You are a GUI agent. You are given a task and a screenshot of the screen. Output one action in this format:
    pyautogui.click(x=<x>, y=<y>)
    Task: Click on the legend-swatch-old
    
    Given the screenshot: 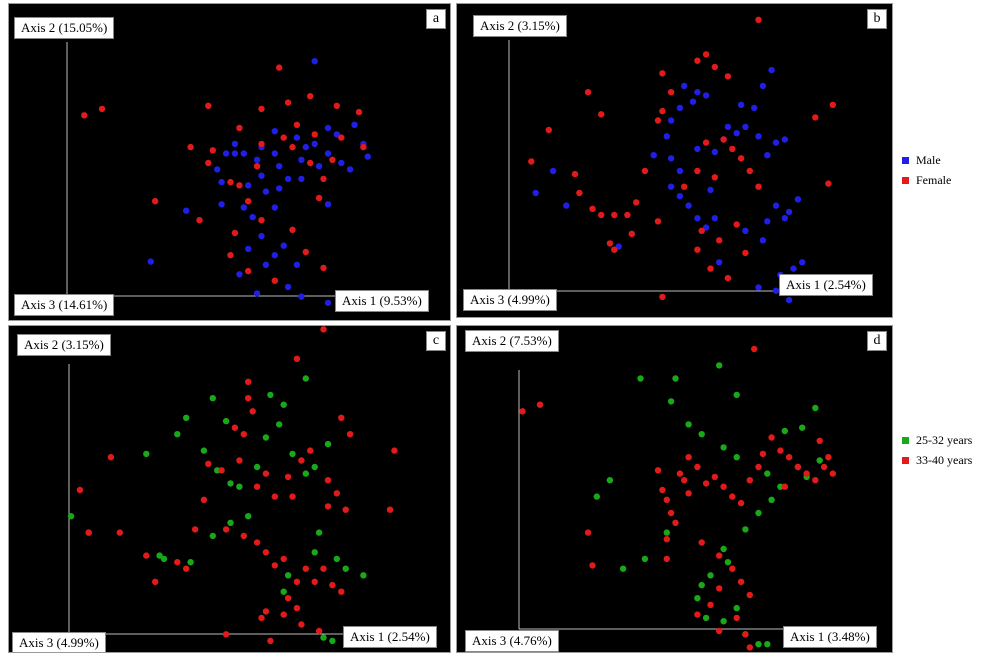 What is the action you would take?
    pyautogui.click(x=905, y=460)
    